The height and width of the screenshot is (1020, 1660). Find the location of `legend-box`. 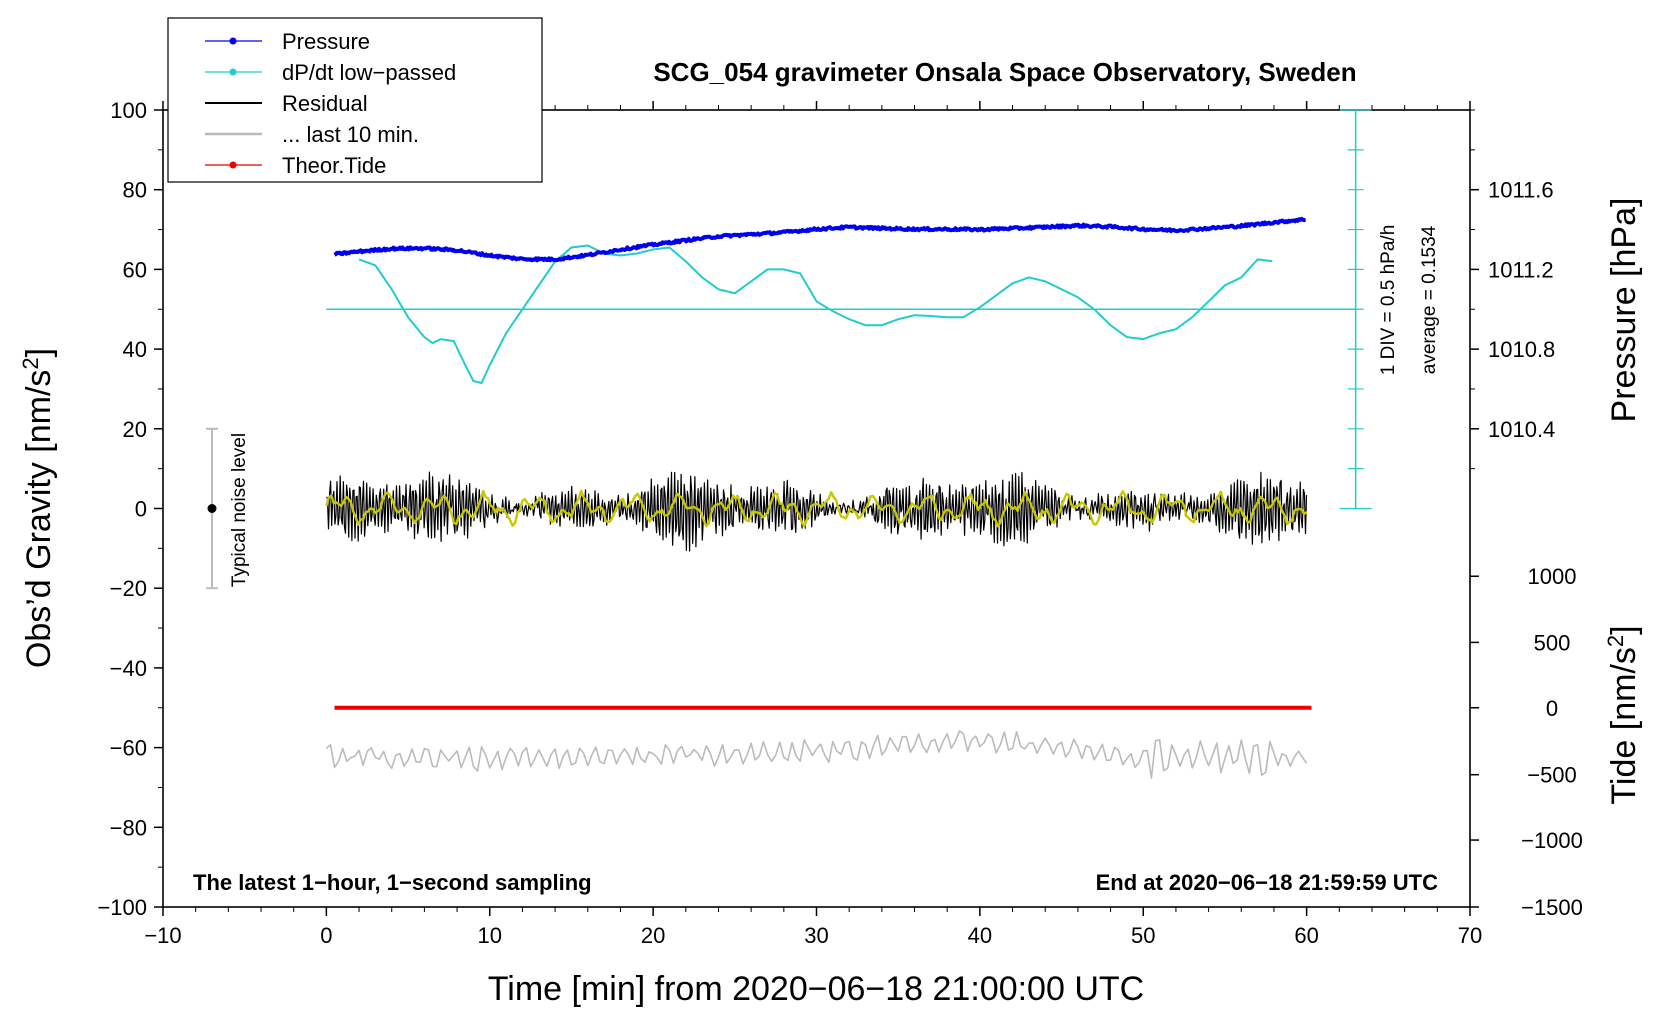

legend-box is located at coordinates (355, 100).